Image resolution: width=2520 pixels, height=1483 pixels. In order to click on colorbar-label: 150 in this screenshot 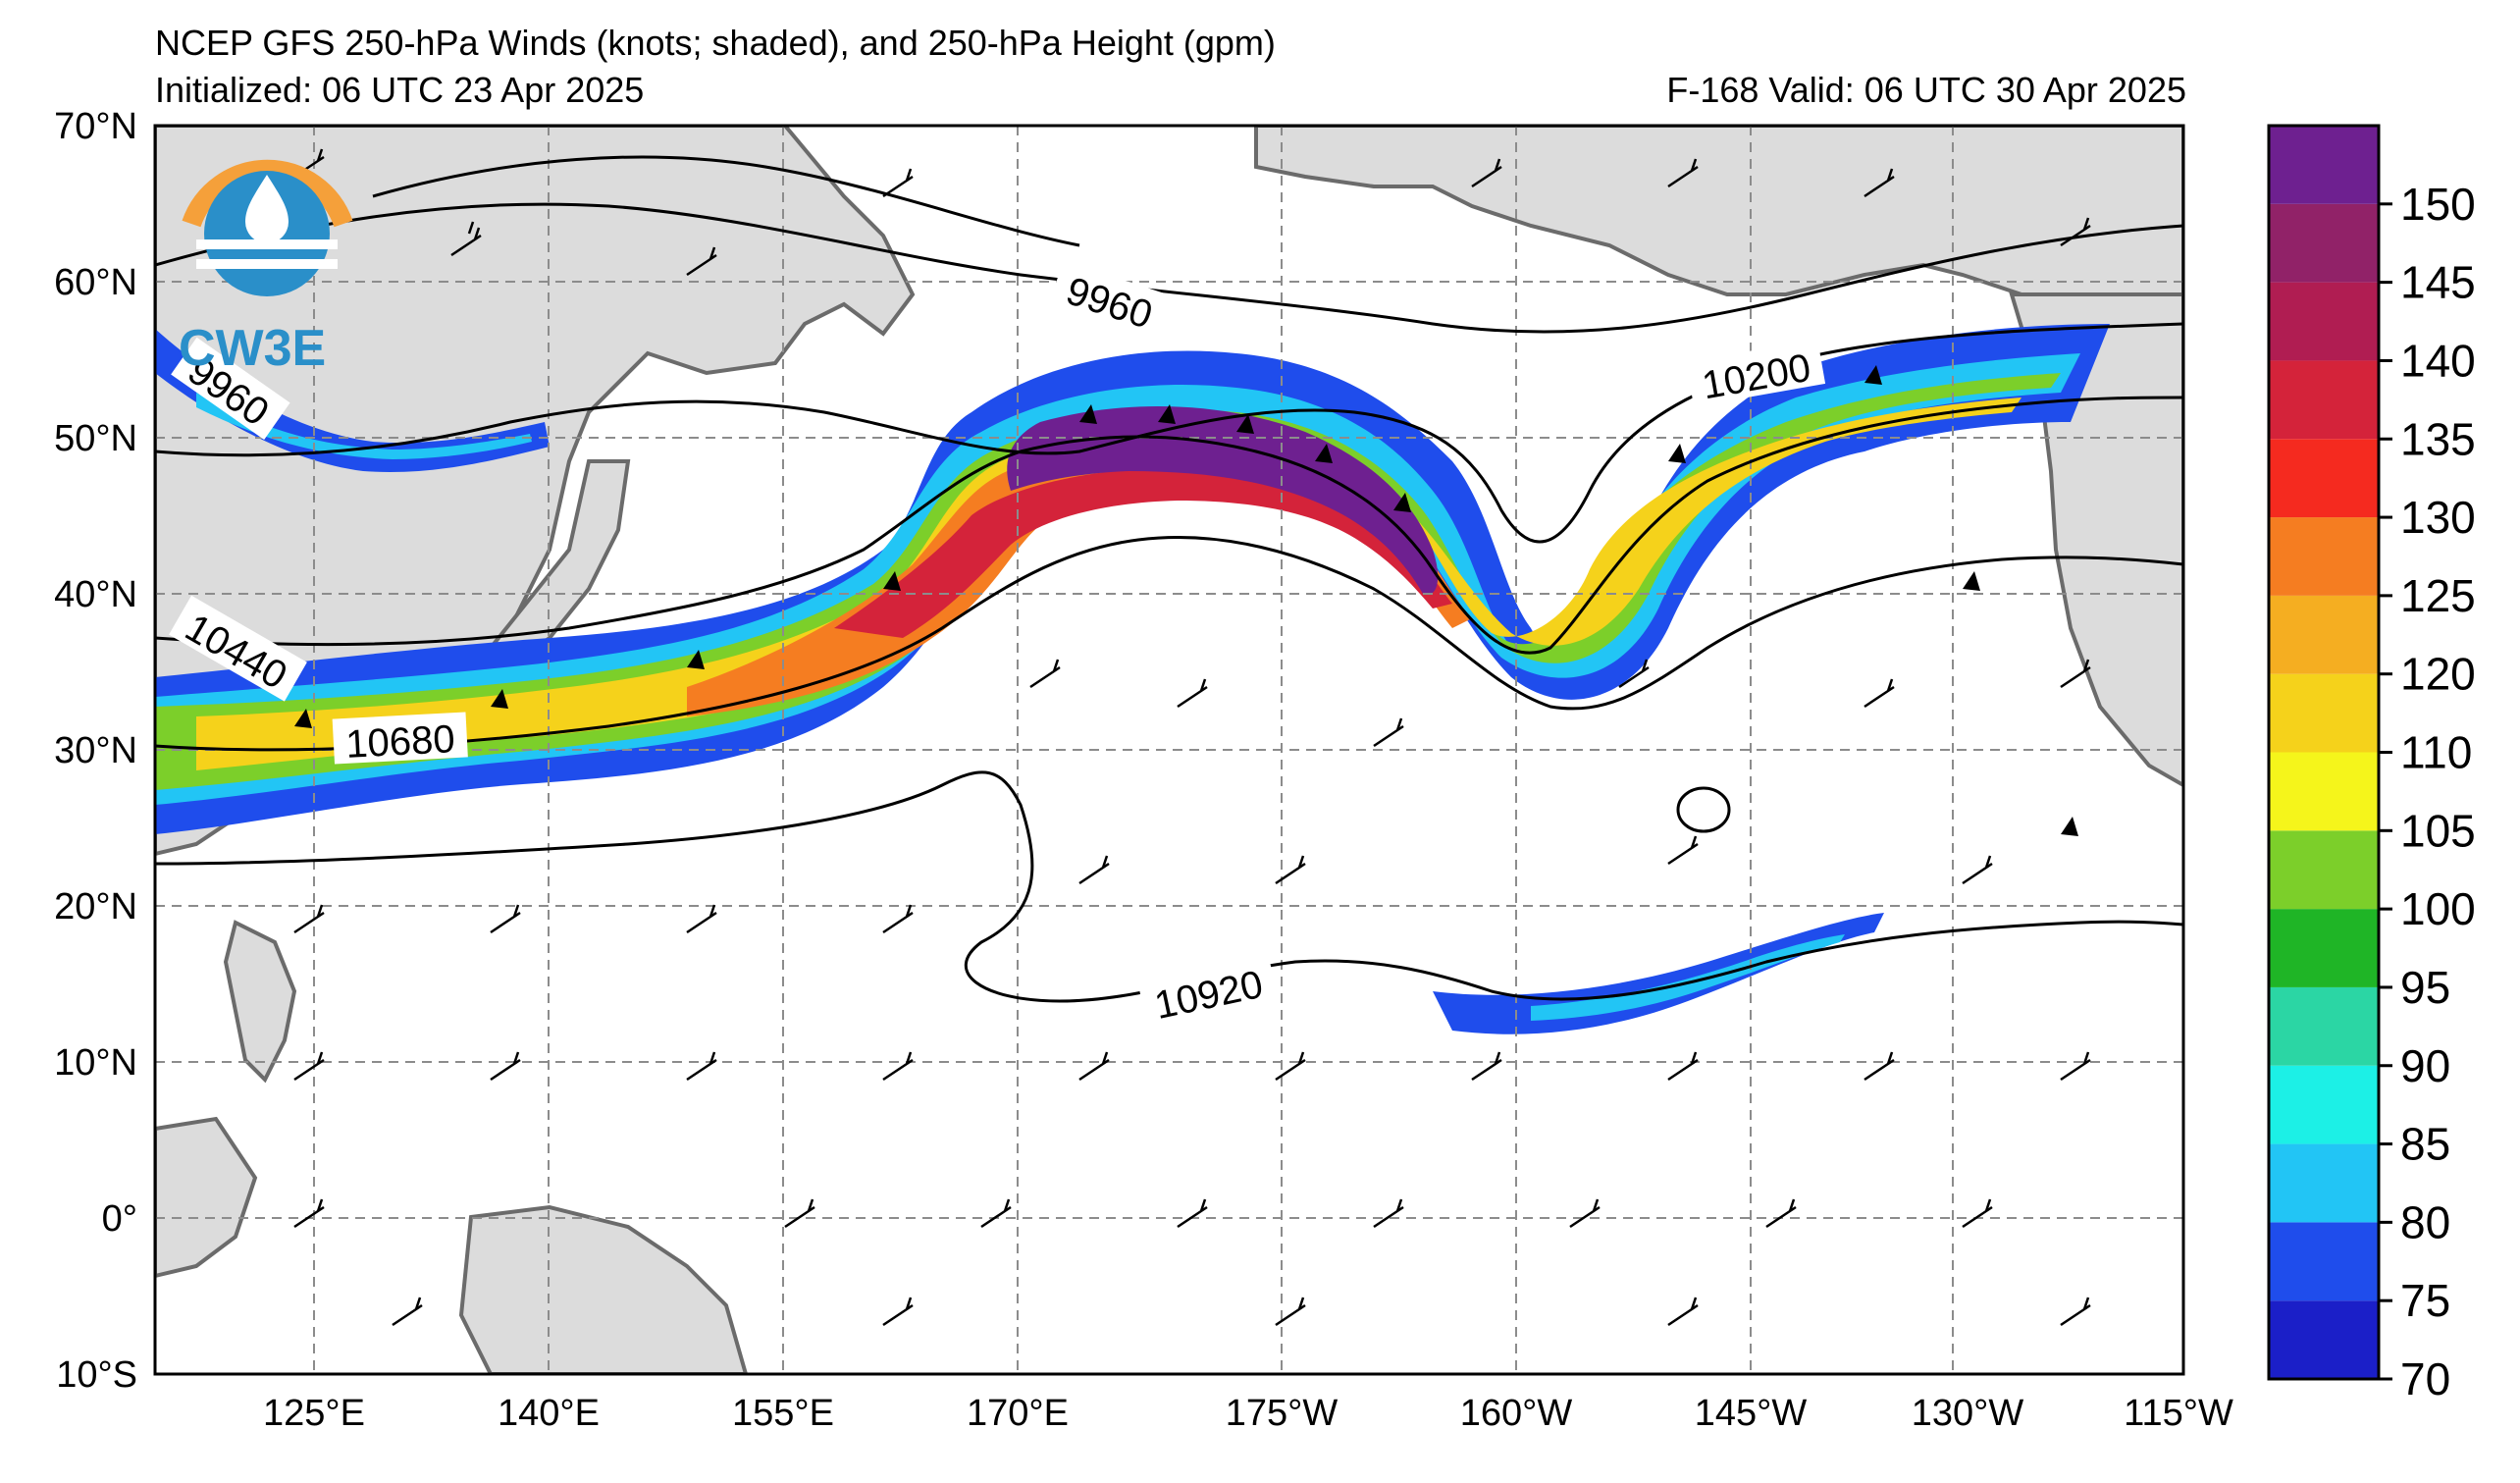, I will do `click(2438, 205)`.